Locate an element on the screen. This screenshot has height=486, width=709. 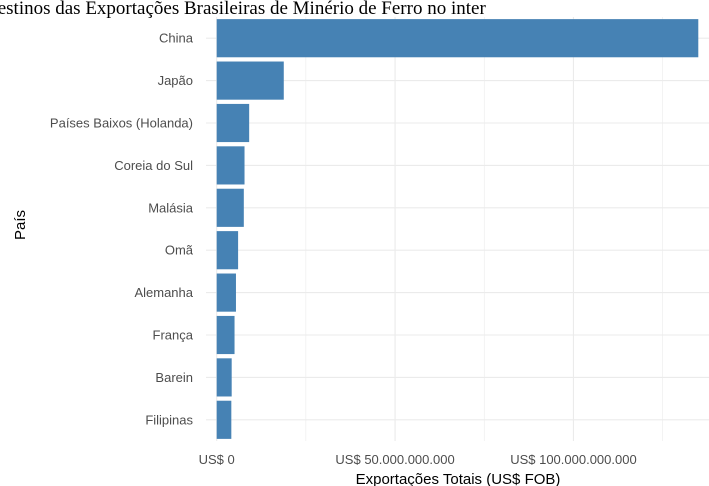
category-label: Alemanha is located at coordinates (163, 292).